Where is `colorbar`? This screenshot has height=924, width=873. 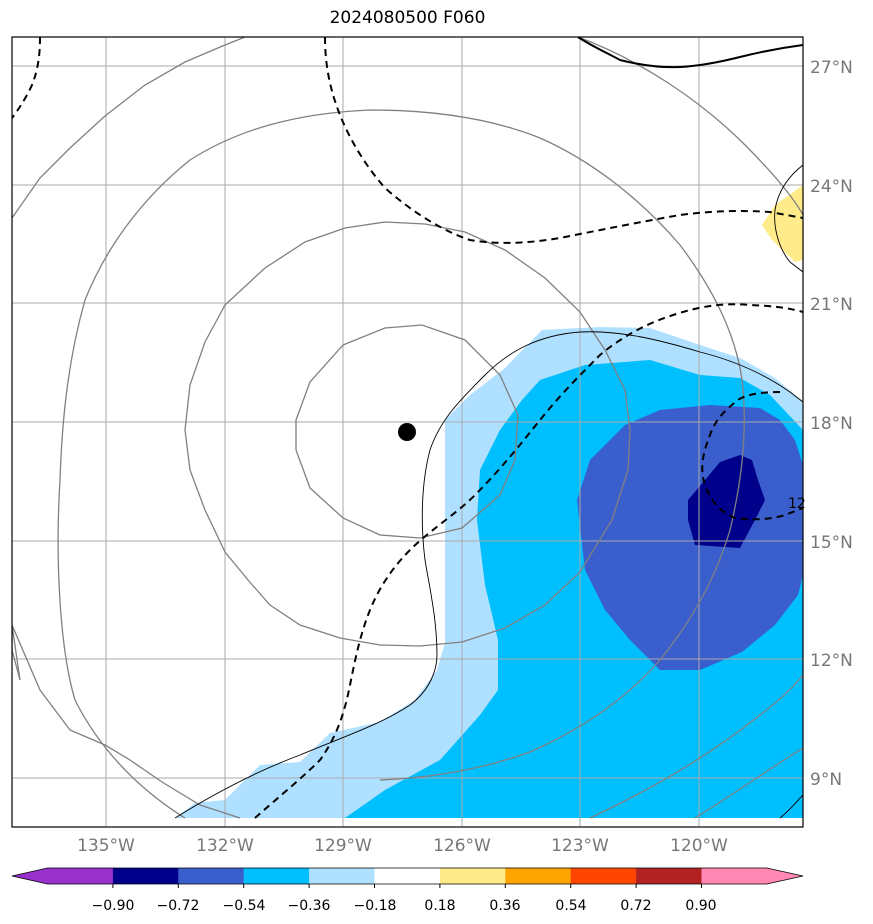
colorbar is located at coordinates (407, 877).